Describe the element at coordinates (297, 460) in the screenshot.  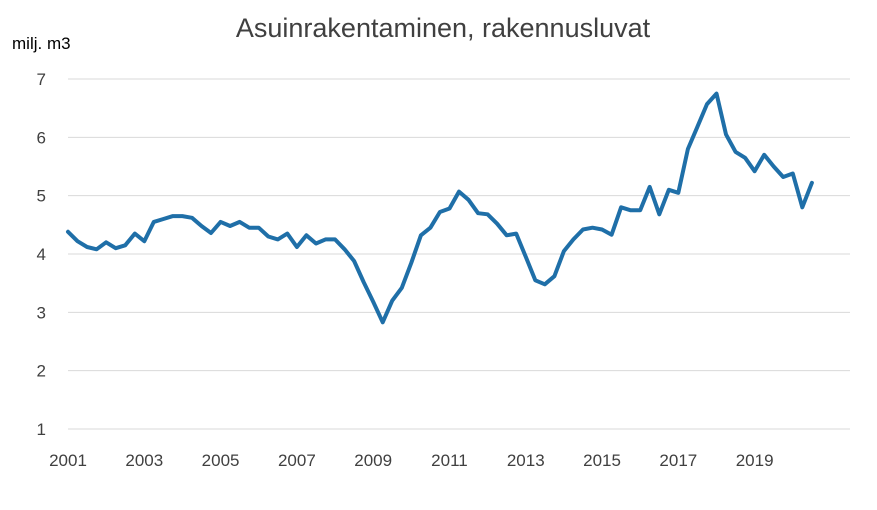
I see `x-tick-label: 2007` at that location.